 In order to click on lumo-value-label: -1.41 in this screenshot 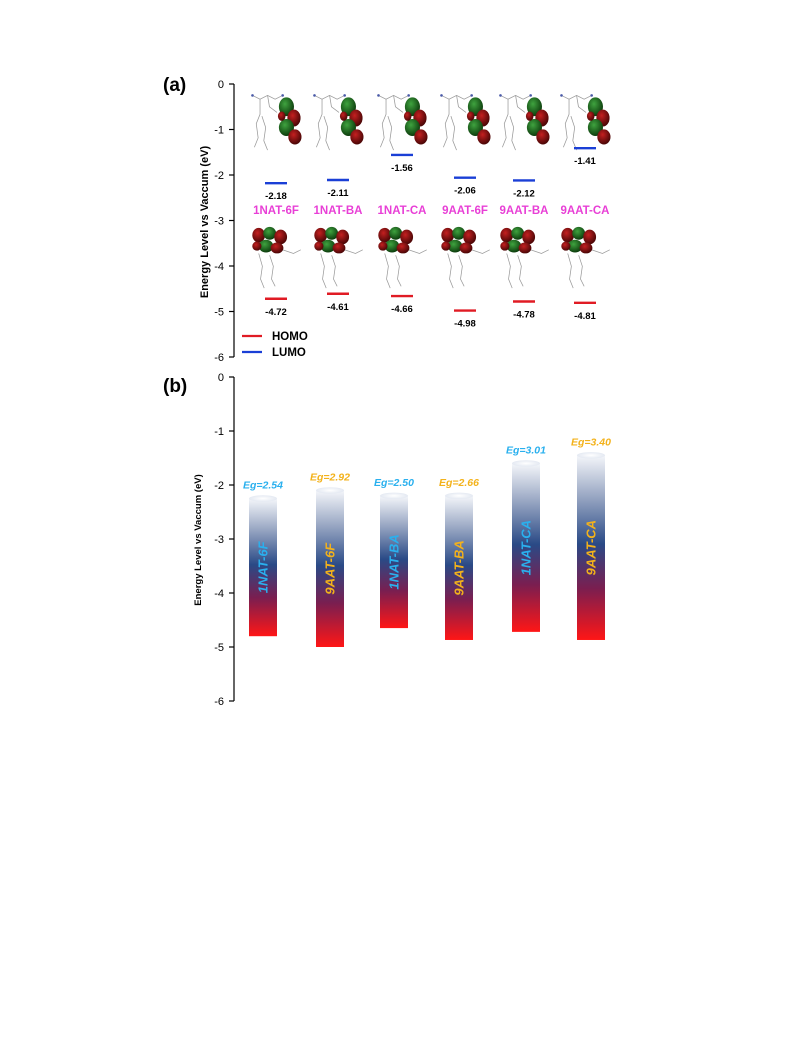, I will do `click(585, 161)`.